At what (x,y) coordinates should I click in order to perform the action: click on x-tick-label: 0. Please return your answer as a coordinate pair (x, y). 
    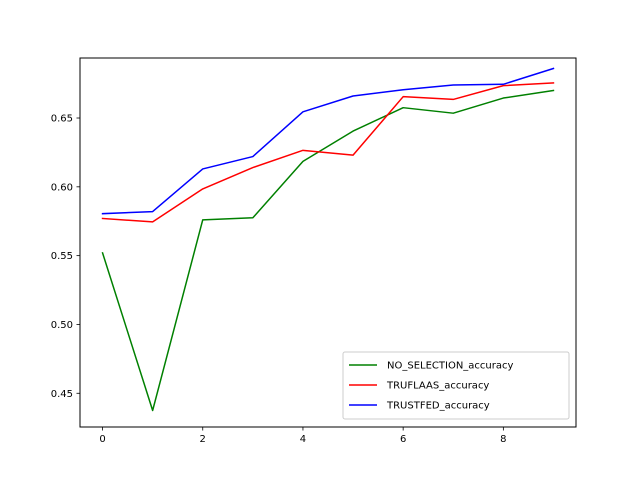
    Looking at the image, I should click on (102, 439).